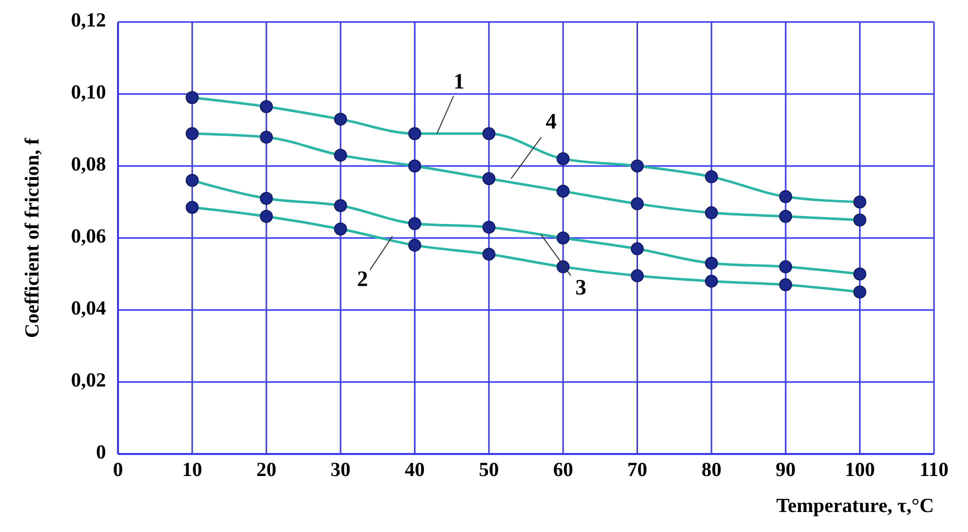 This screenshot has width=968, height=532. What do you see at coordinates (192, 470) in the screenshot?
I see `x-tick-label: 10` at bounding box center [192, 470].